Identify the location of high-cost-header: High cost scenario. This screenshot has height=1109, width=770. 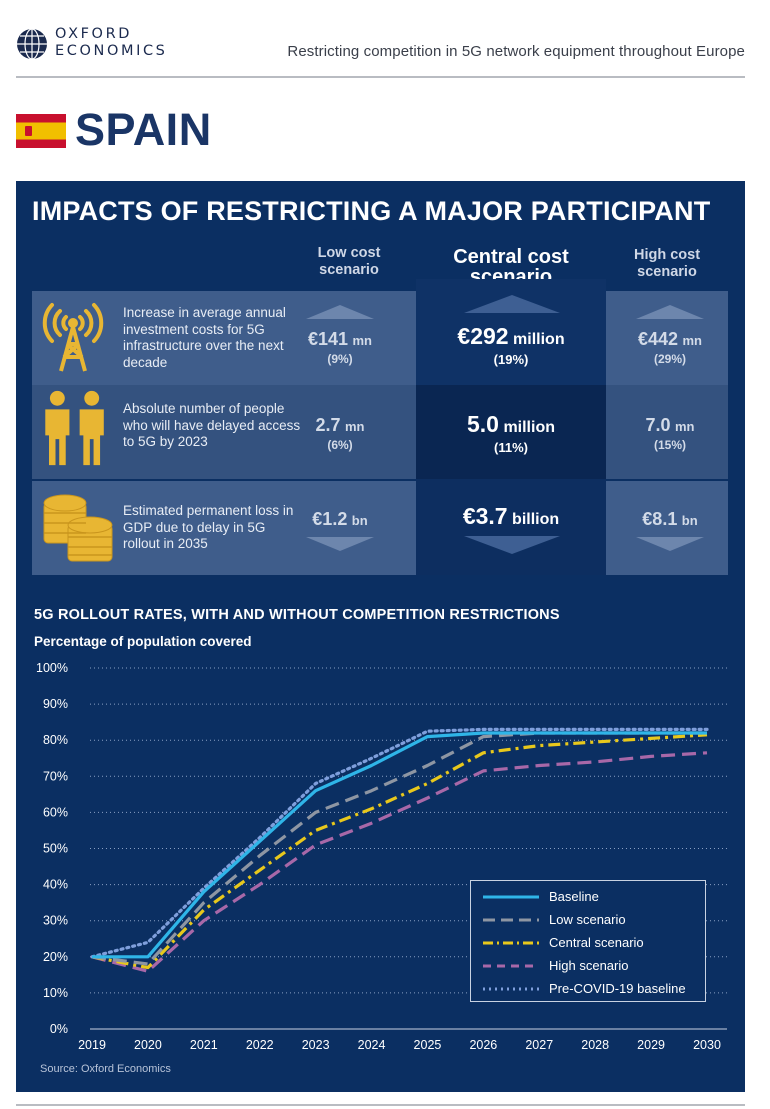
(667, 263).